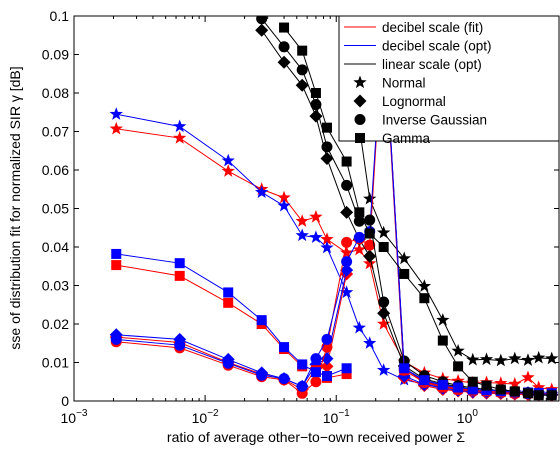 Image resolution: width=560 pixels, height=449 pixels. What do you see at coordinates (404, 83) in the screenshot?
I see `legend-label: Normal` at bounding box center [404, 83].